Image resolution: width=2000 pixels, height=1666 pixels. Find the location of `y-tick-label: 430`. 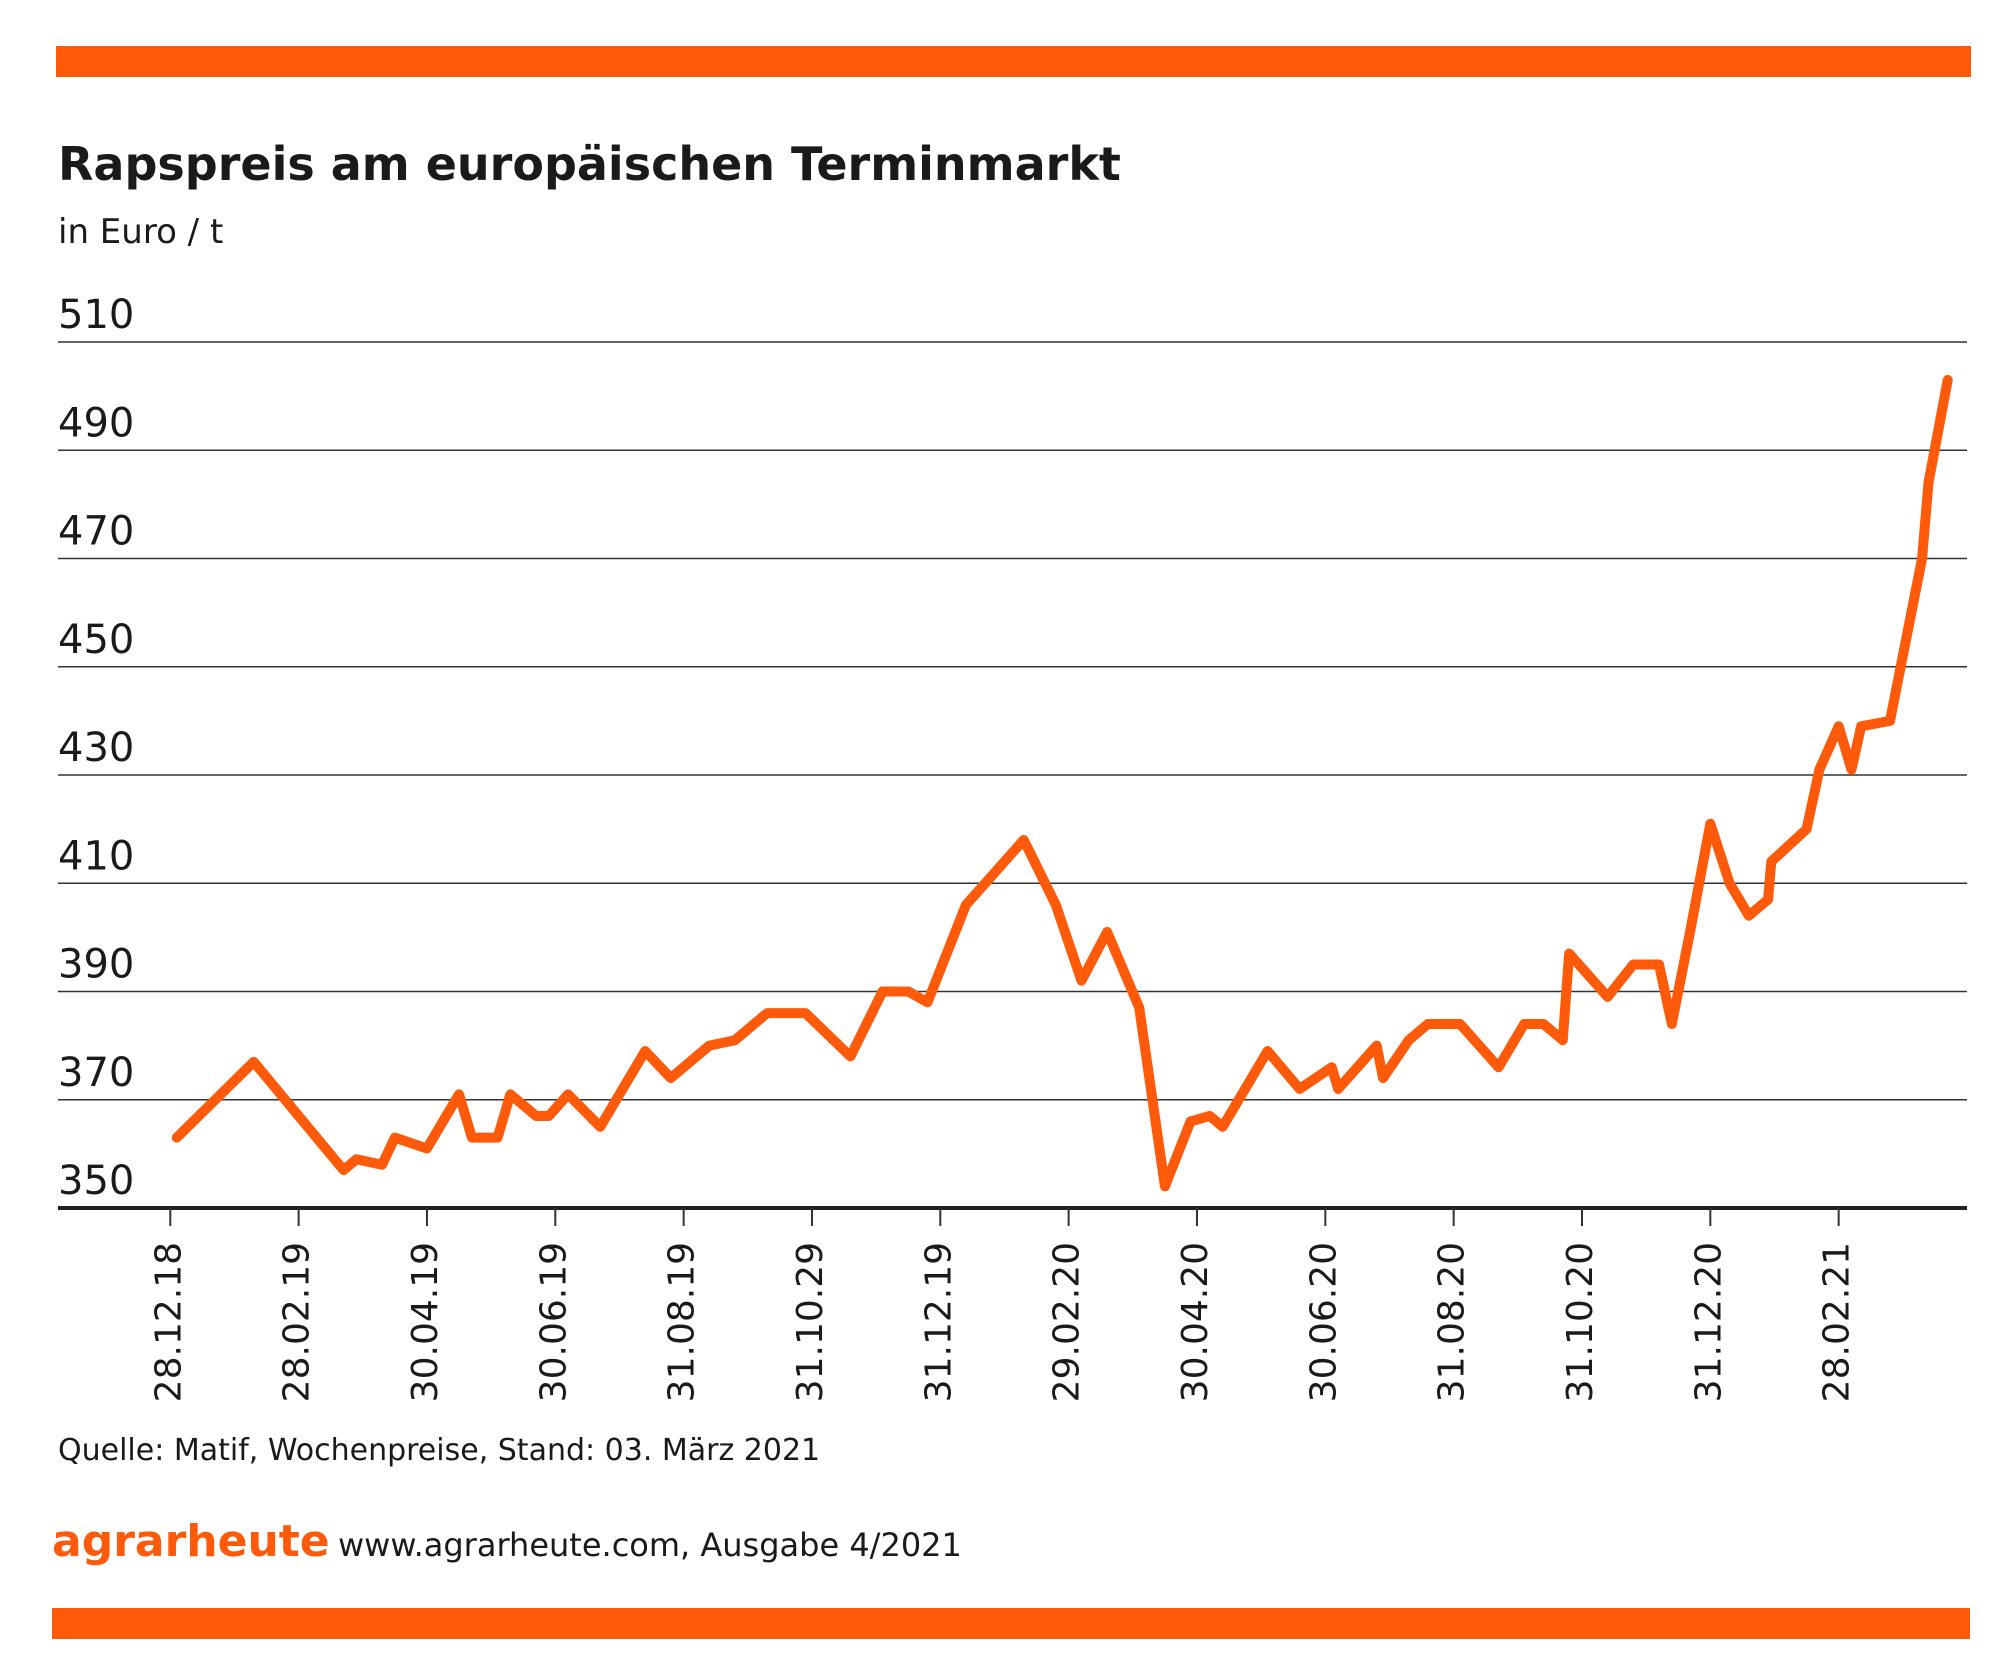

y-tick-label: 430 is located at coordinates (96, 748).